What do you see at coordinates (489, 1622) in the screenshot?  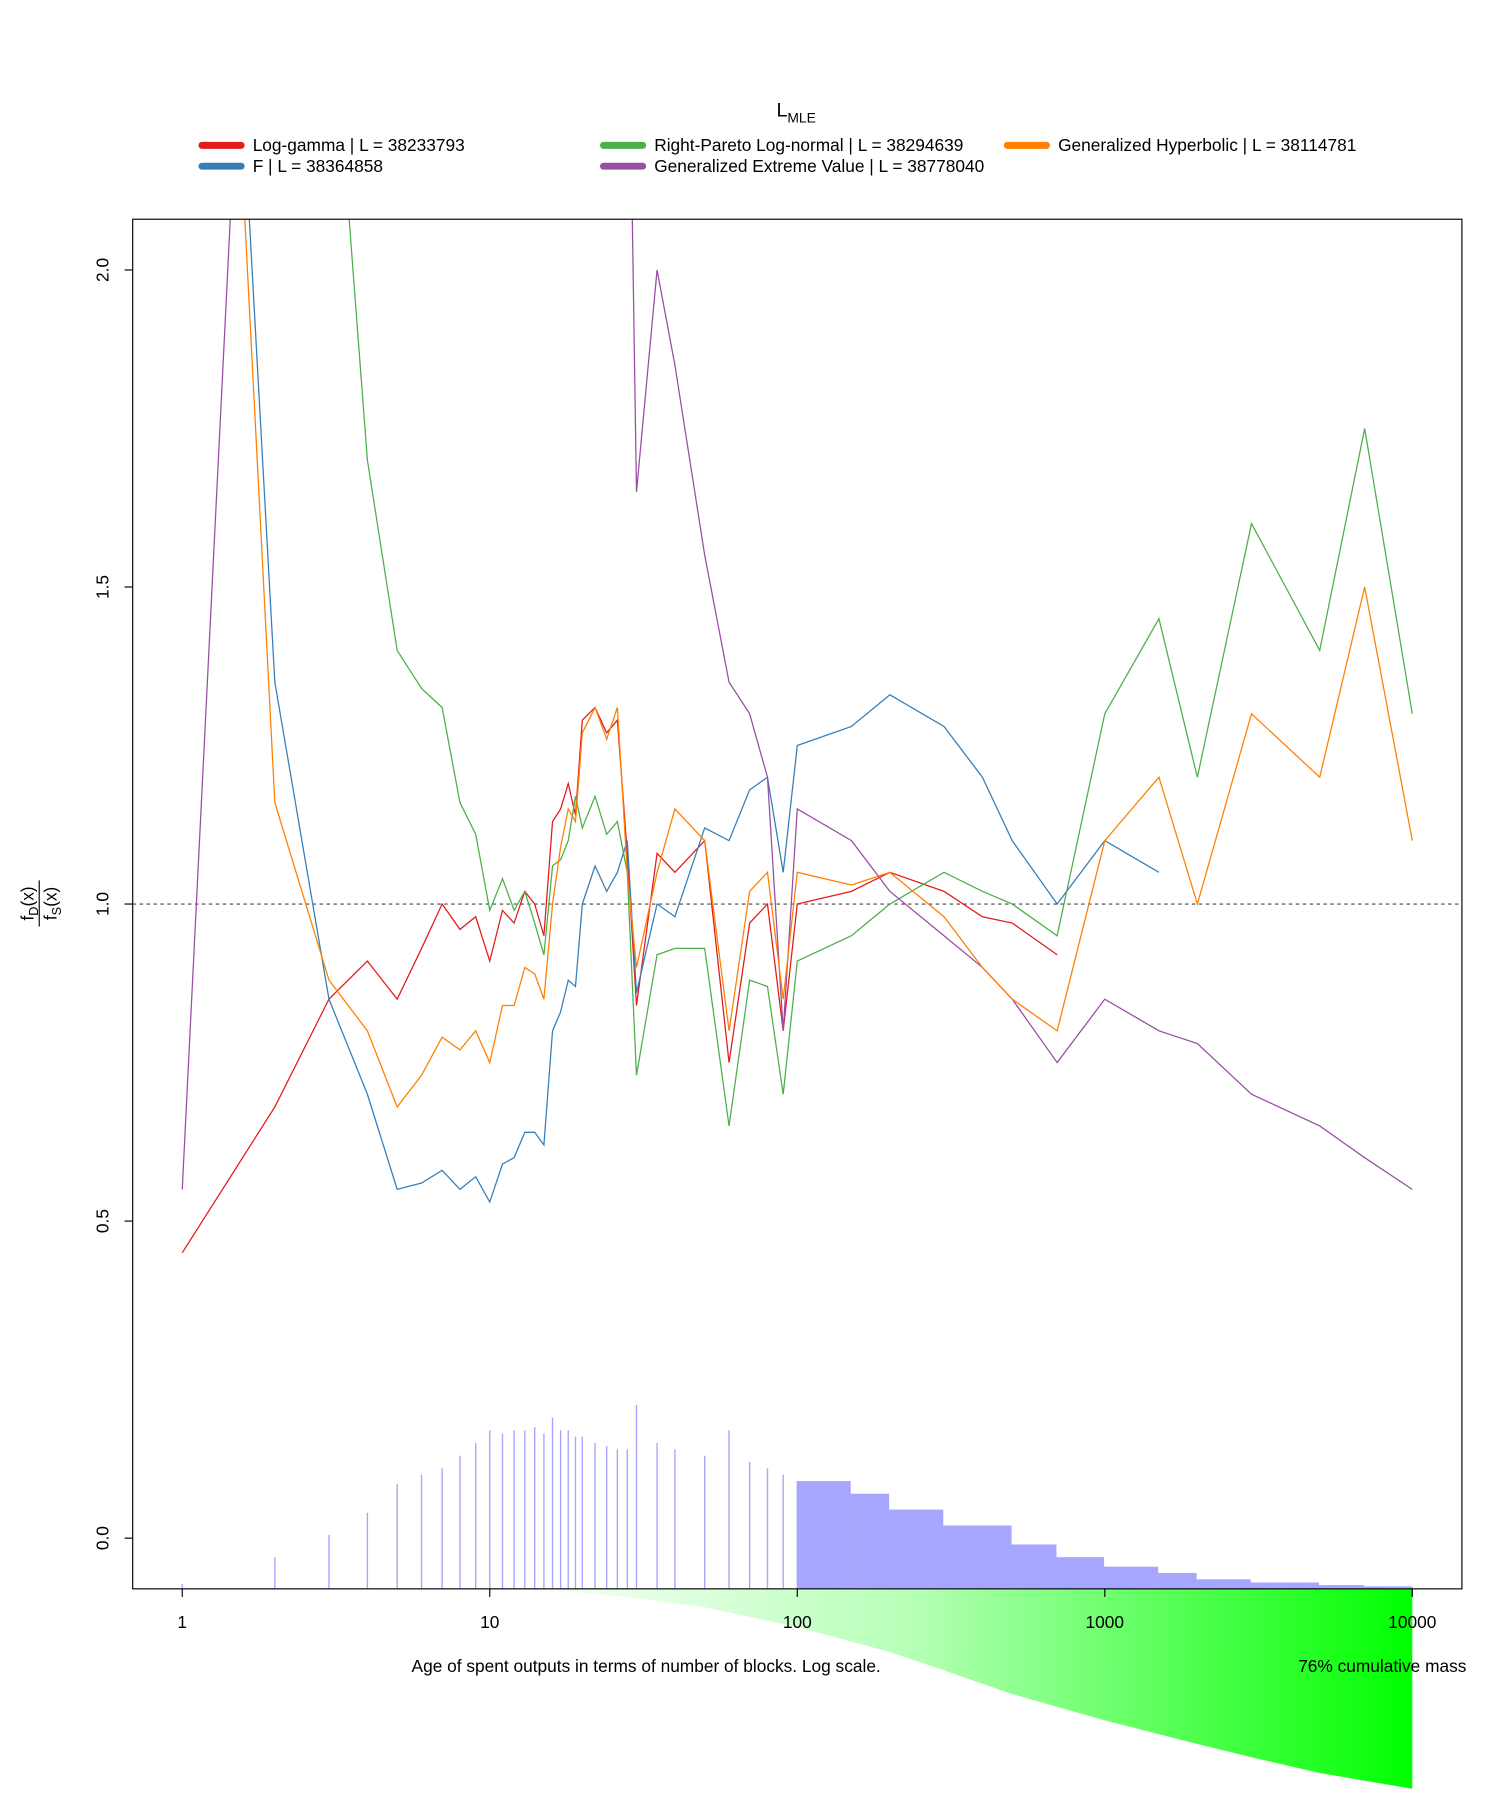 I see `x-tick-label: 10` at bounding box center [489, 1622].